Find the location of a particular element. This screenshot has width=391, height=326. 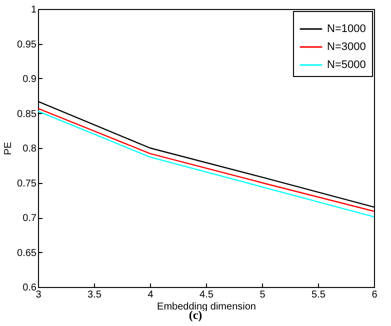

y-tick-label: 0.9 is located at coordinates (29, 79).